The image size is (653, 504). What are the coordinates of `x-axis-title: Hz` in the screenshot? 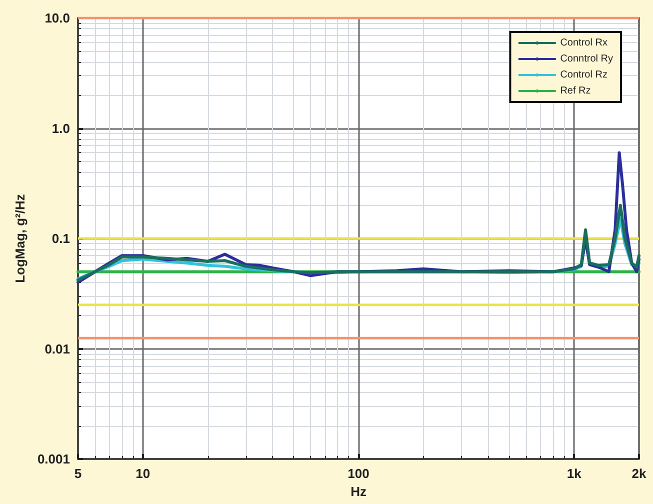 It's located at (358, 491).